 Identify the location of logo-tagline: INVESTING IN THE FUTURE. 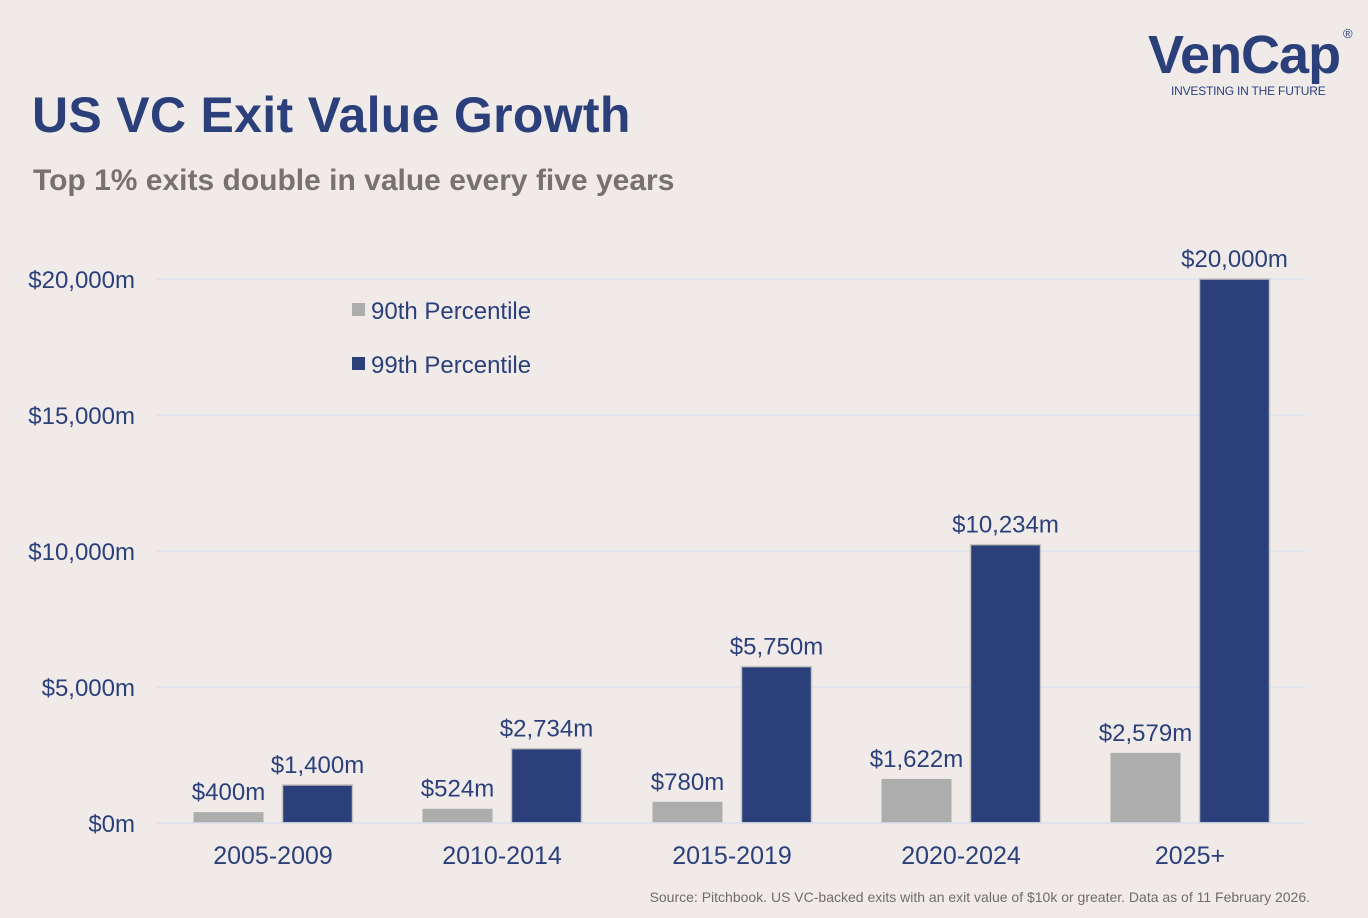
(1248, 91).